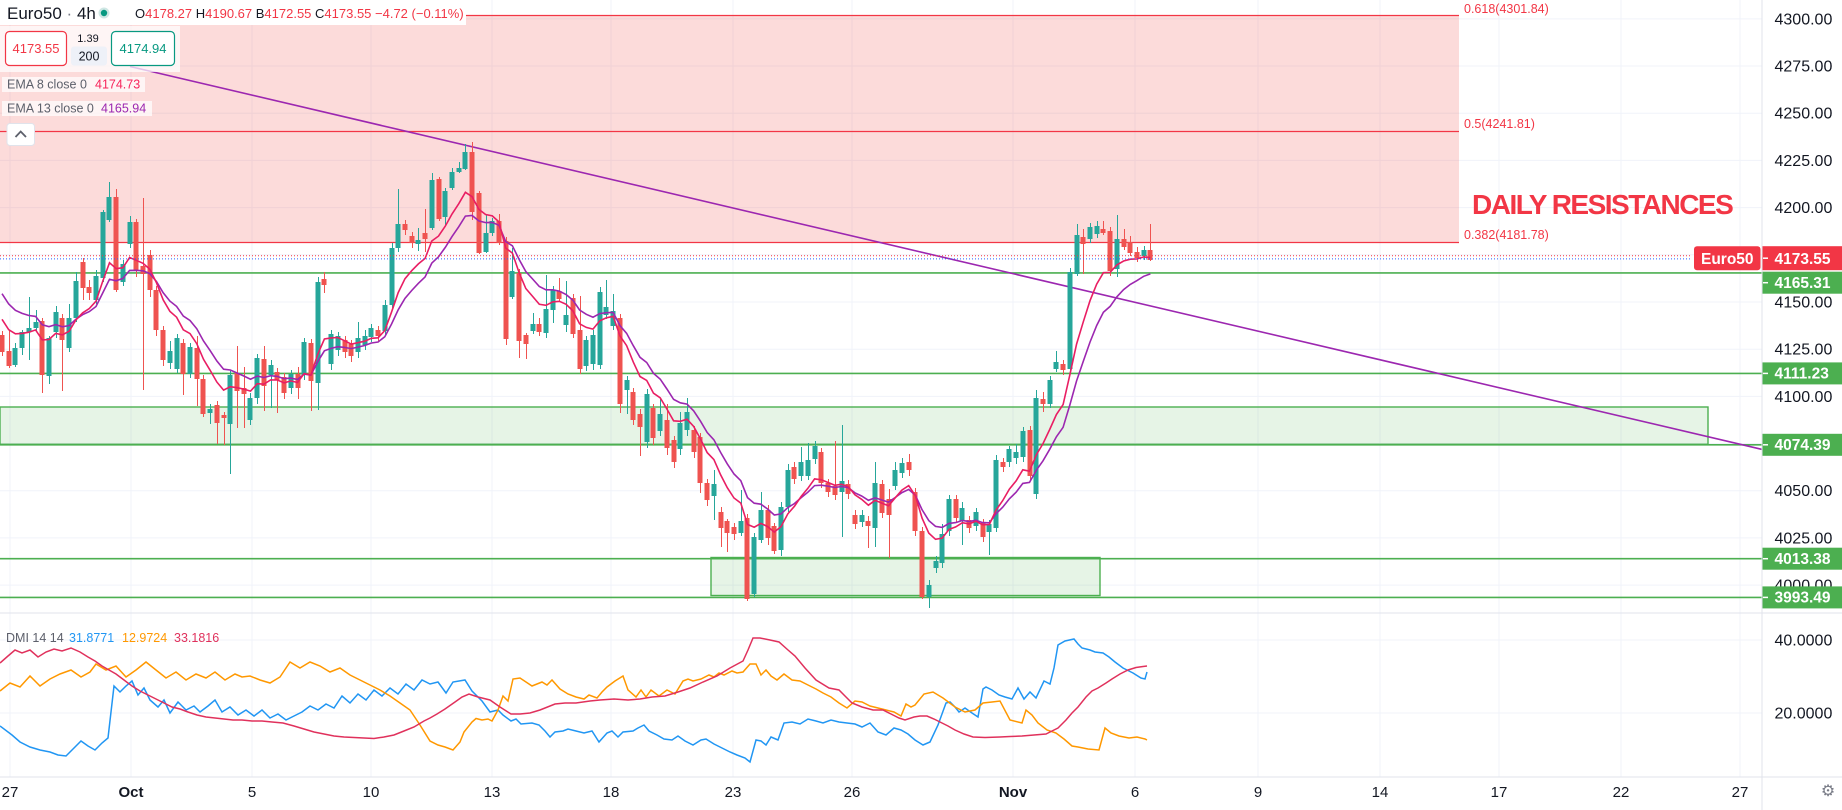  What do you see at coordinates (143, 48) in the screenshot?
I see `svg-text: 4174.94` at bounding box center [143, 48].